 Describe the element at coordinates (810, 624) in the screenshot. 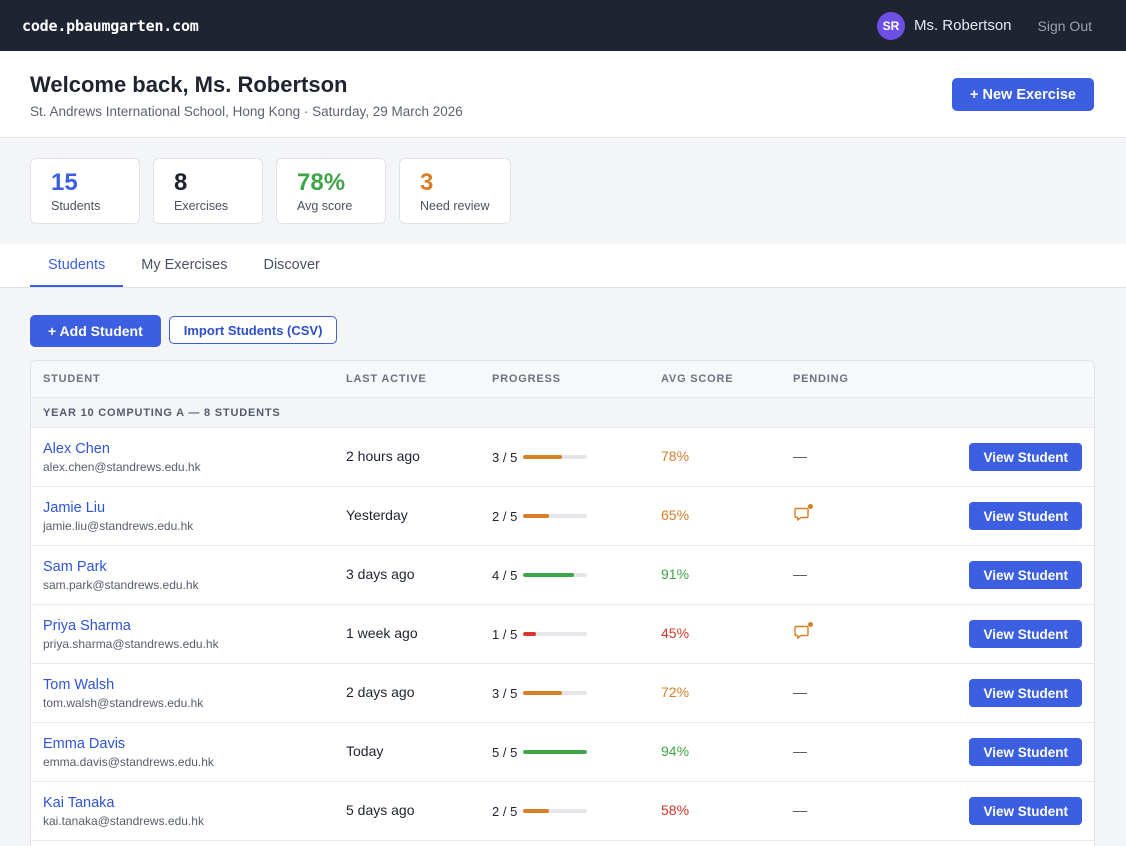

I see `notification-dot` at that location.